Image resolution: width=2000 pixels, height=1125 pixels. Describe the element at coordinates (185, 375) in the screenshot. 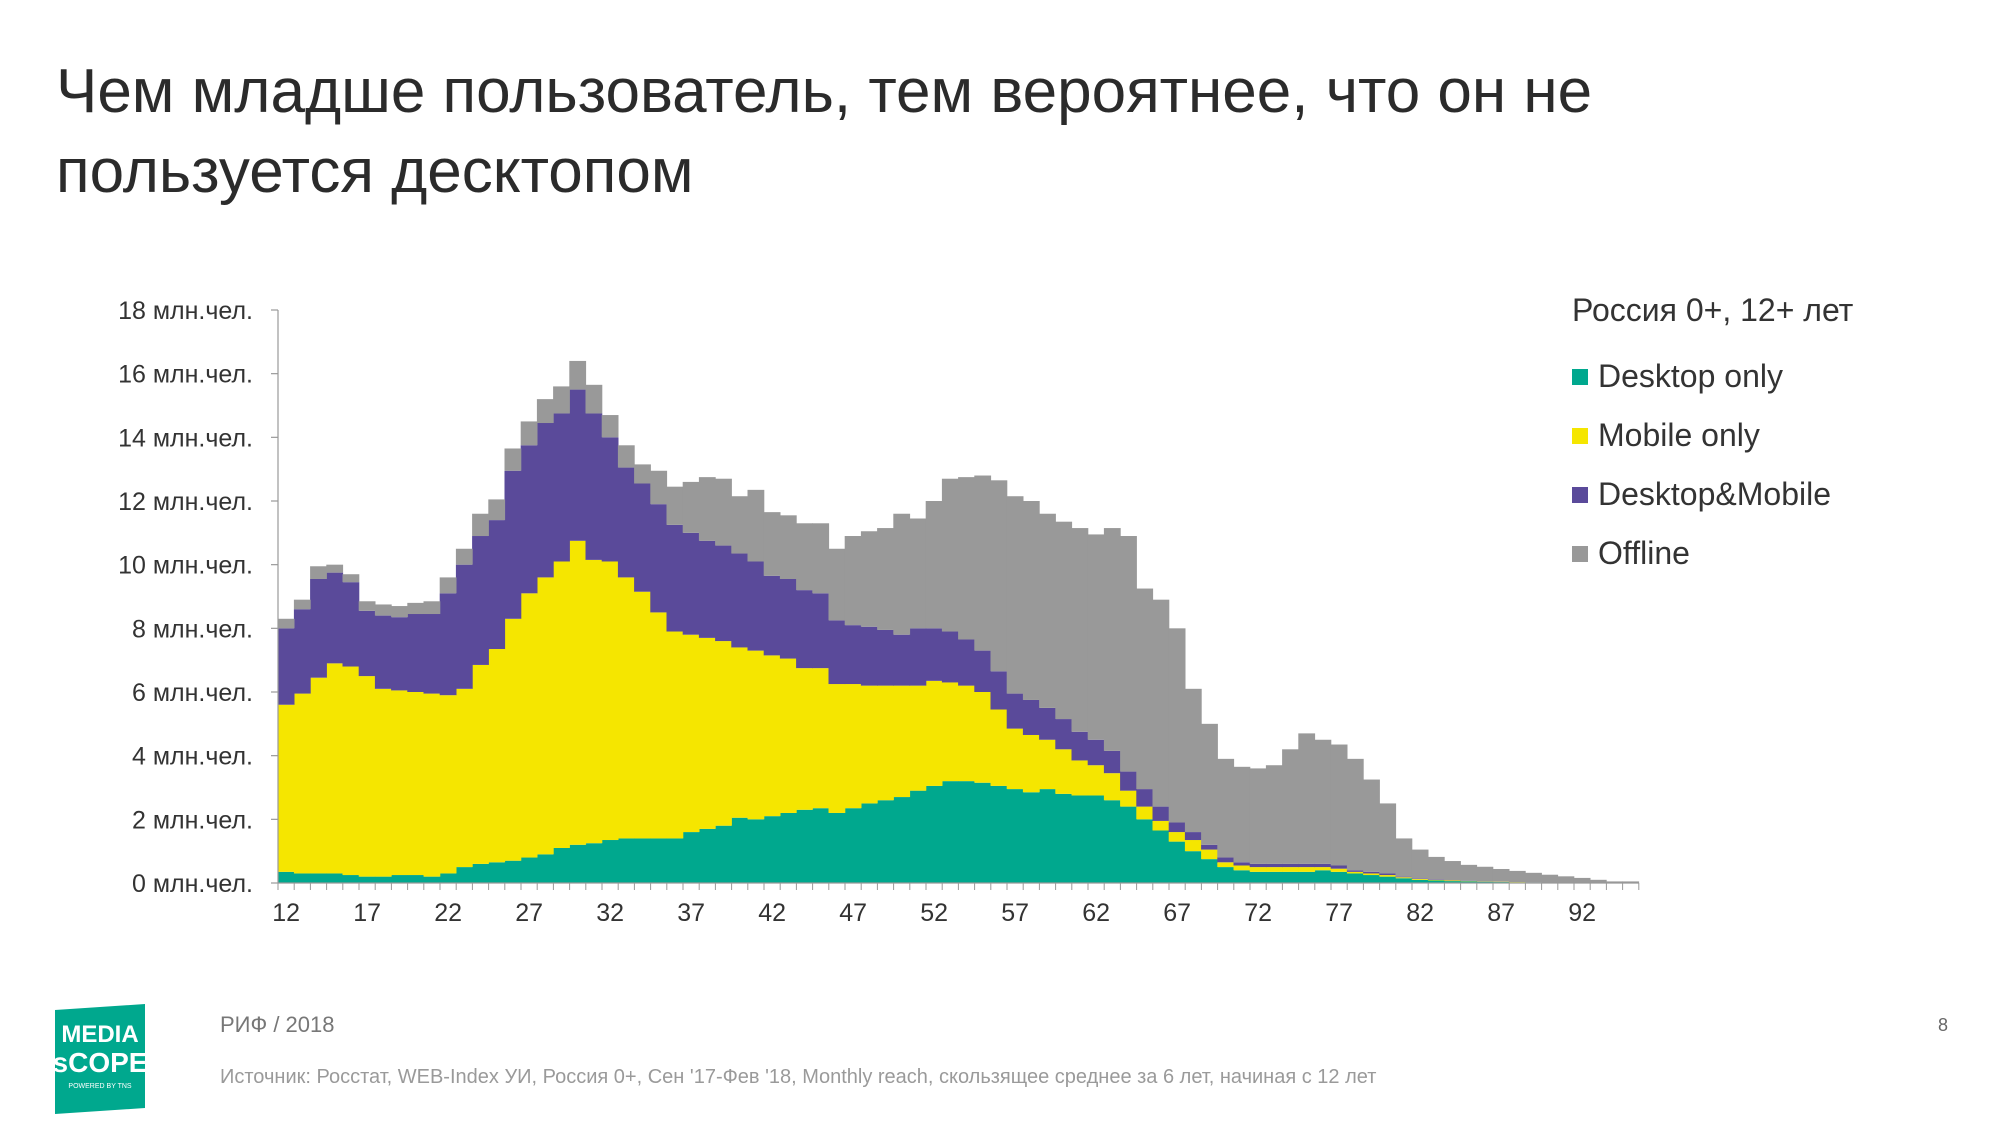

I see `y-tick-label: 16 млн.чел.` at that location.